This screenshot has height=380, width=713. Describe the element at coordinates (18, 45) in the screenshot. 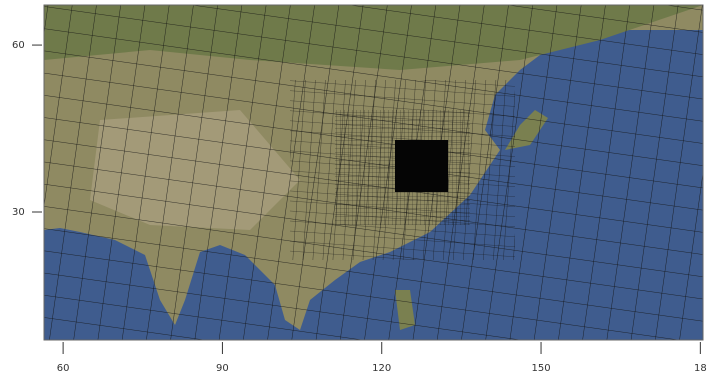

I see `y-tick-label: 60` at that location.